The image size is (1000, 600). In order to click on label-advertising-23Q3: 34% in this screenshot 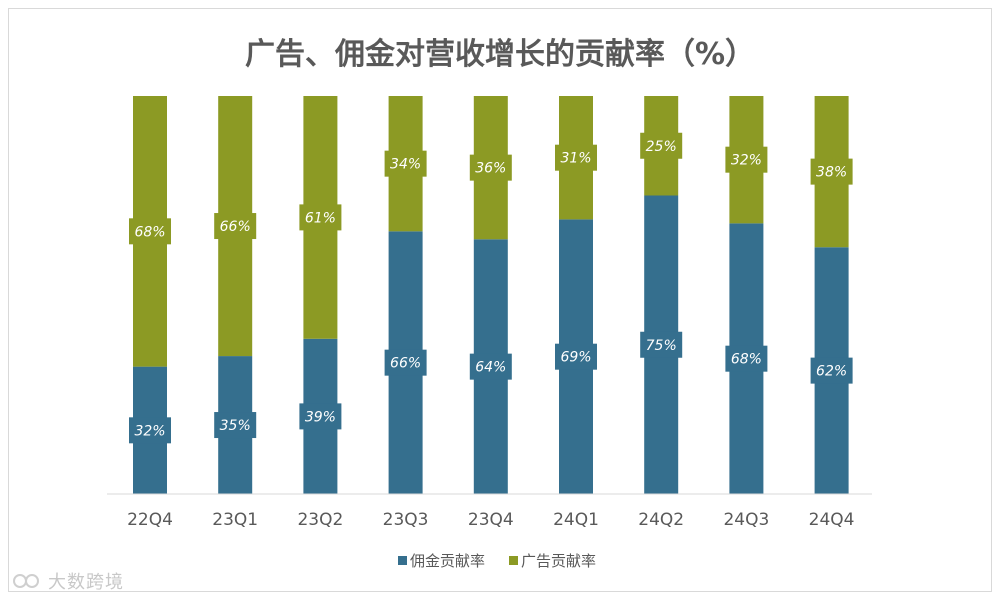, I will do `click(405, 163)`.